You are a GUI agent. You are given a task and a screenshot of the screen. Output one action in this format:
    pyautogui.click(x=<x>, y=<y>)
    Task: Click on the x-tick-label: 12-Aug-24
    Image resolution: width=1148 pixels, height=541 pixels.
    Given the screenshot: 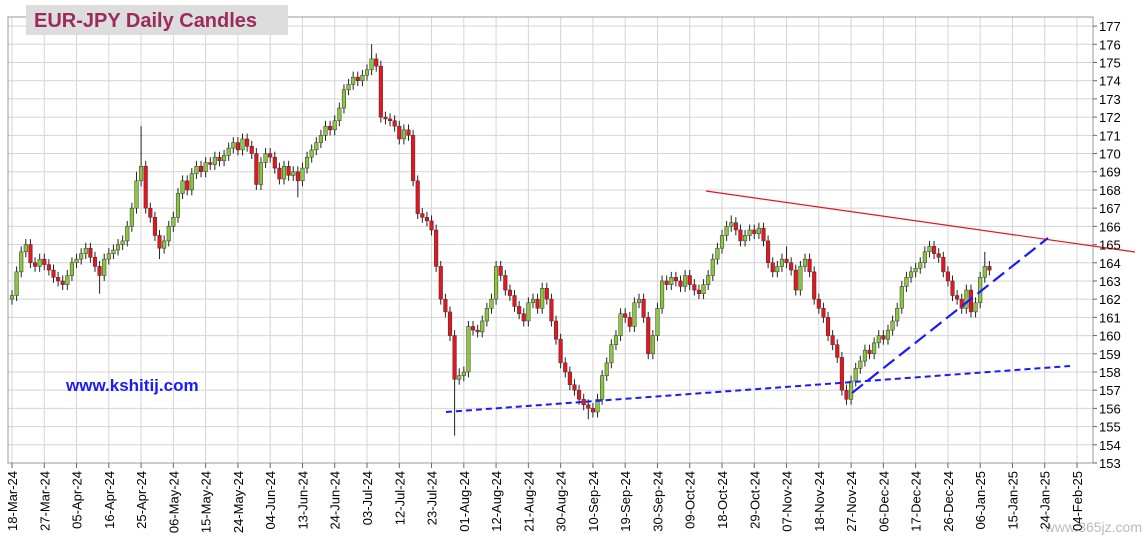 What is the action you would take?
    pyautogui.click(x=496, y=501)
    